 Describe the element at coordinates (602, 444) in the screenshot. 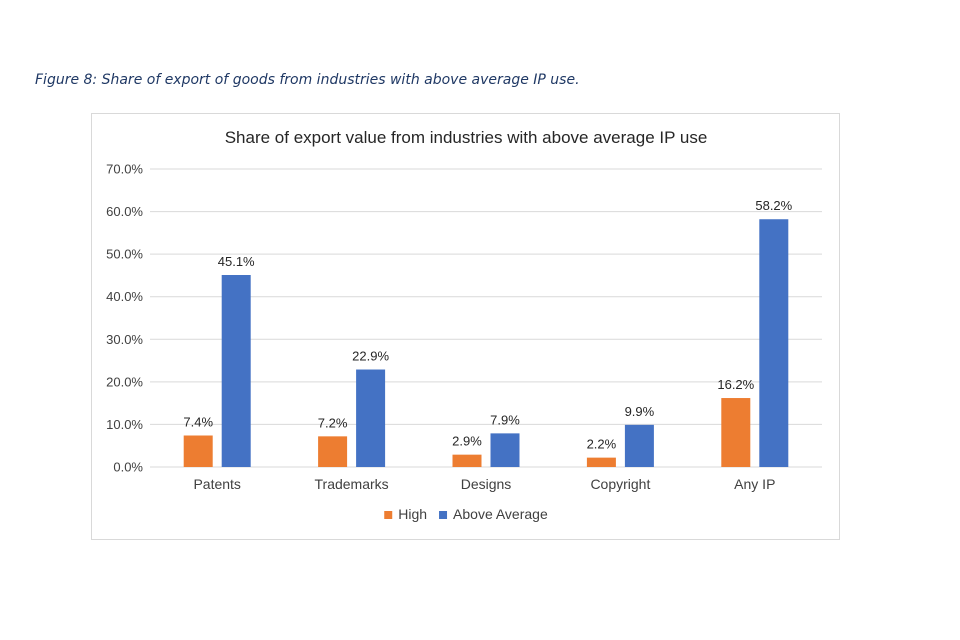

I see `data-label: 2.2%` at that location.